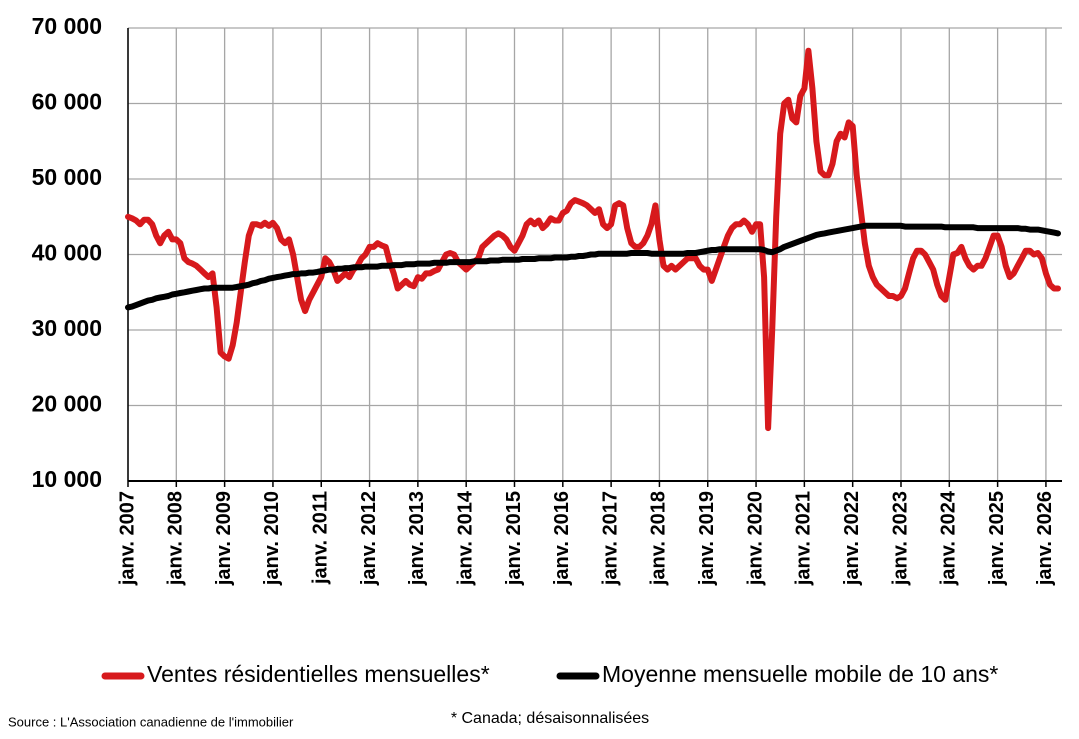 This screenshot has width=1079, height=739. Describe the element at coordinates (224, 538) in the screenshot. I see `x-tick-label: janv. 2009` at that location.